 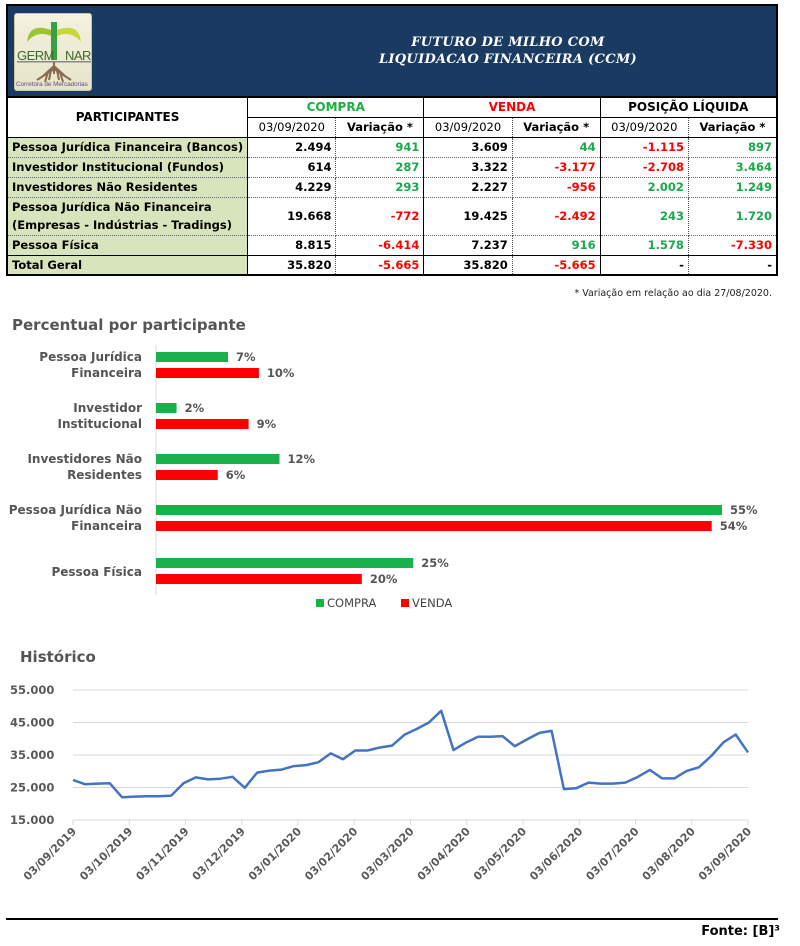 What do you see at coordinates (512, 107) in the screenshot?
I see `venda-header: VENDA` at bounding box center [512, 107].